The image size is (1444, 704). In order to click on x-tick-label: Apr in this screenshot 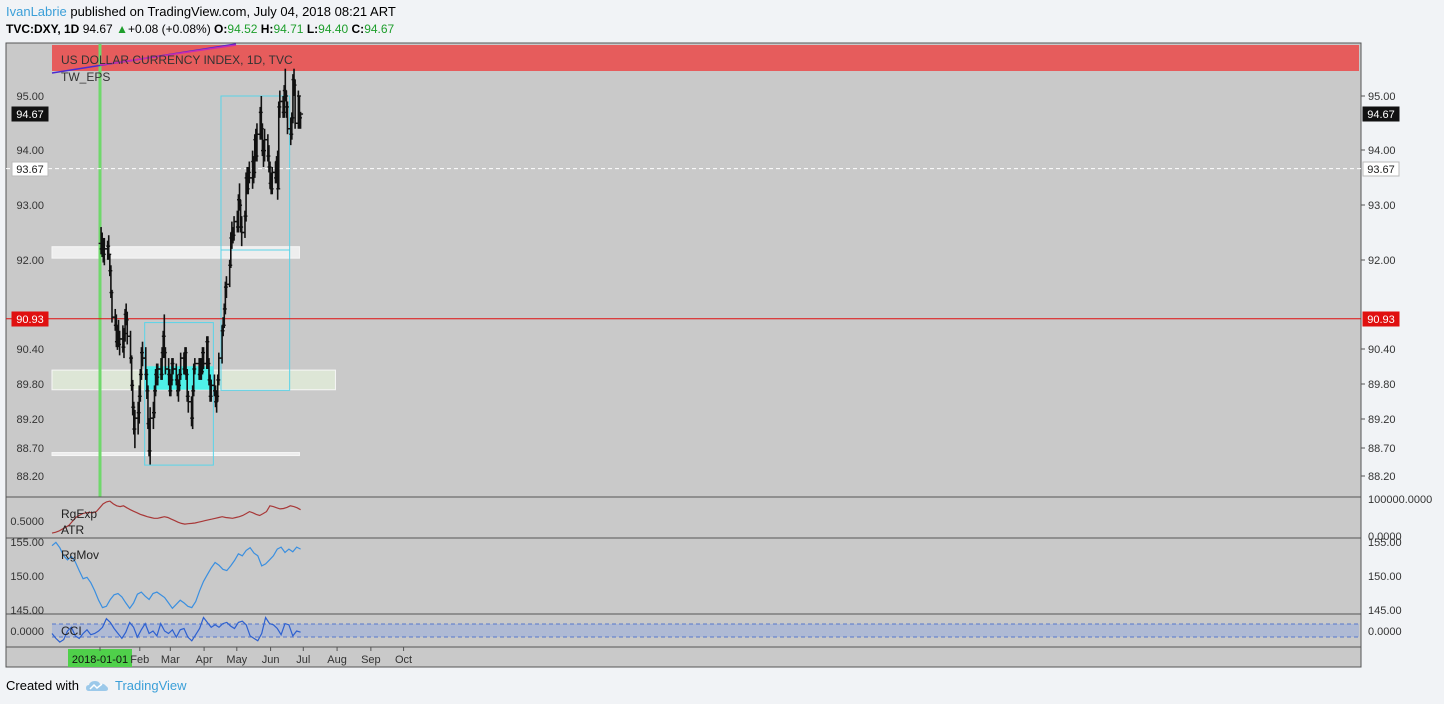, I will do `click(204, 660)`.